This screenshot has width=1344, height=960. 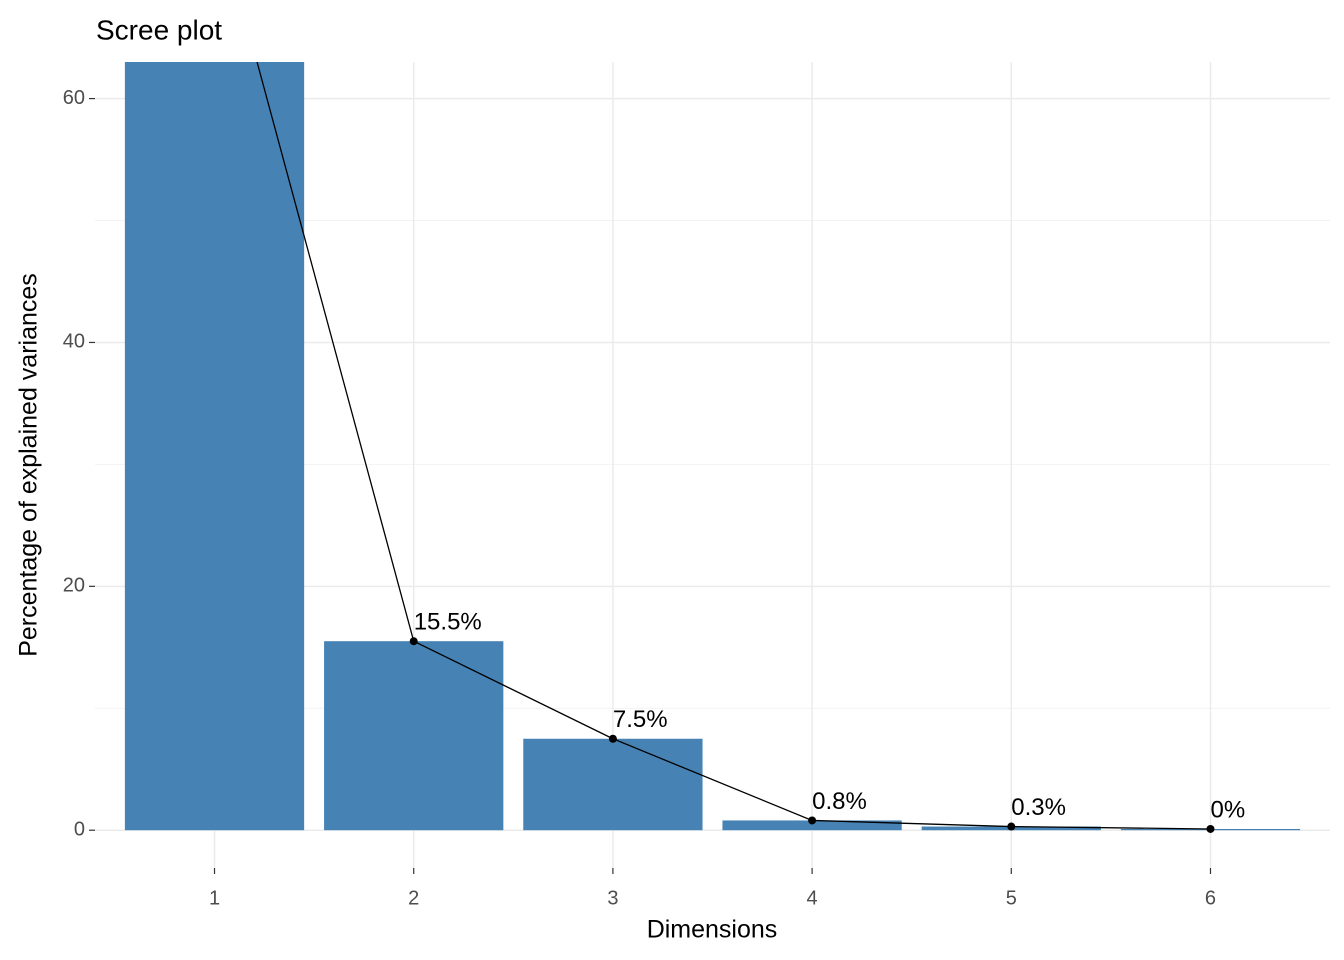 What do you see at coordinates (712, 930) in the screenshot?
I see `x-axis-title: Dimensions` at bounding box center [712, 930].